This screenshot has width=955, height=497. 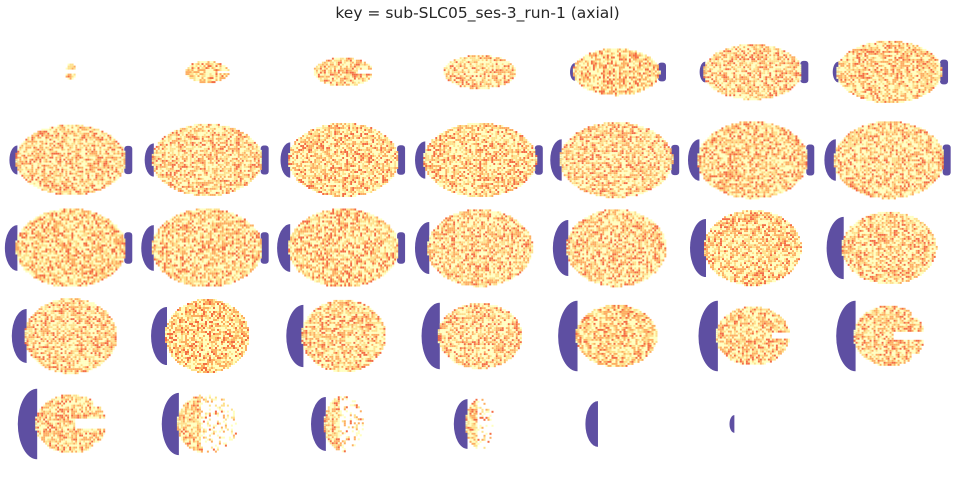 What do you see at coordinates (477, 13) in the screenshot?
I see `figure-title: key = sub-SLC05_ses-3_run-1 (axial)` at bounding box center [477, 13].